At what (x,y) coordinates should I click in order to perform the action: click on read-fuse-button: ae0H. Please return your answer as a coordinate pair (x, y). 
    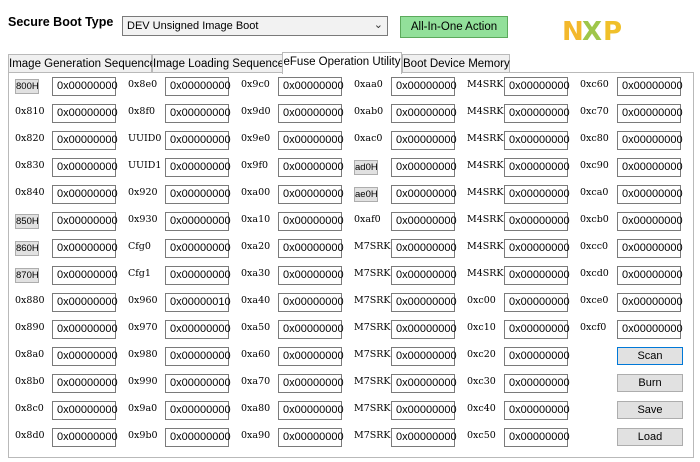
    Looking at the image, I should click on (366, 194).